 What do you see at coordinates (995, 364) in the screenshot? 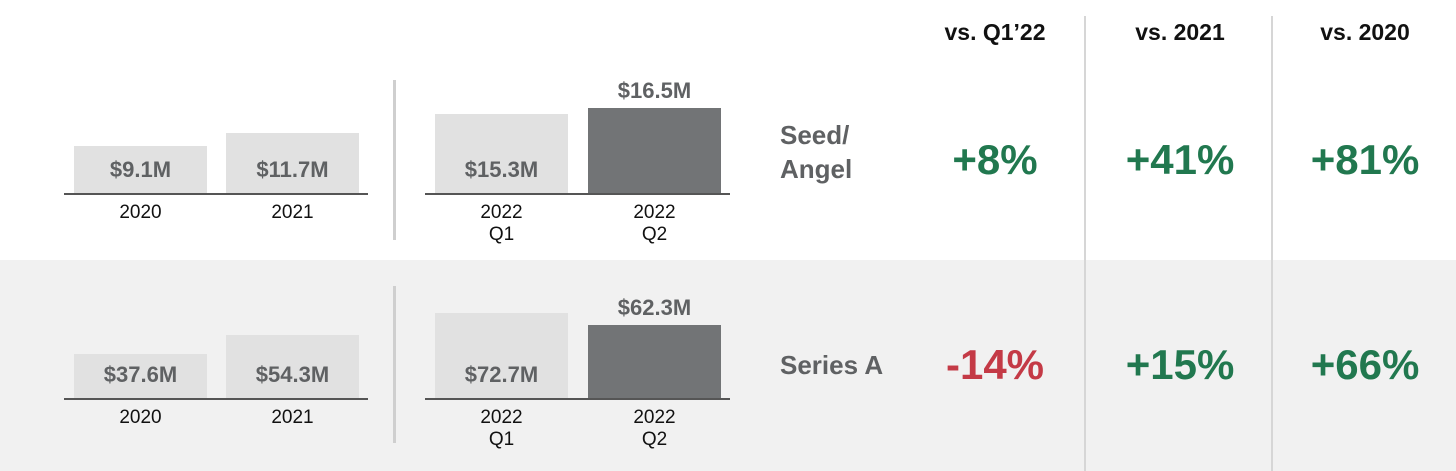
I see `change-vs-q1-series-a: -14%` at bounding box center [995, 364].